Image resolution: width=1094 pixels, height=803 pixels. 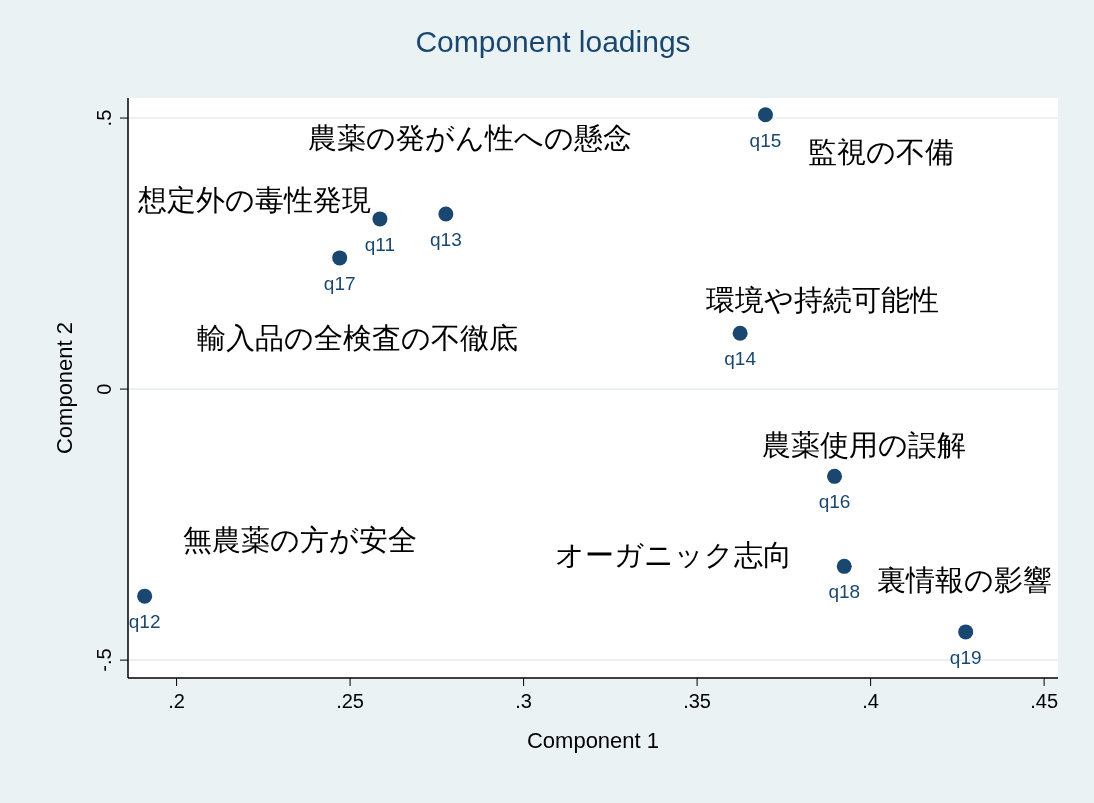 What do you see at coordinates (1044, 701) in the screenshot?
I see `x-tick-label: .45` at bounding box center [1044, 701].